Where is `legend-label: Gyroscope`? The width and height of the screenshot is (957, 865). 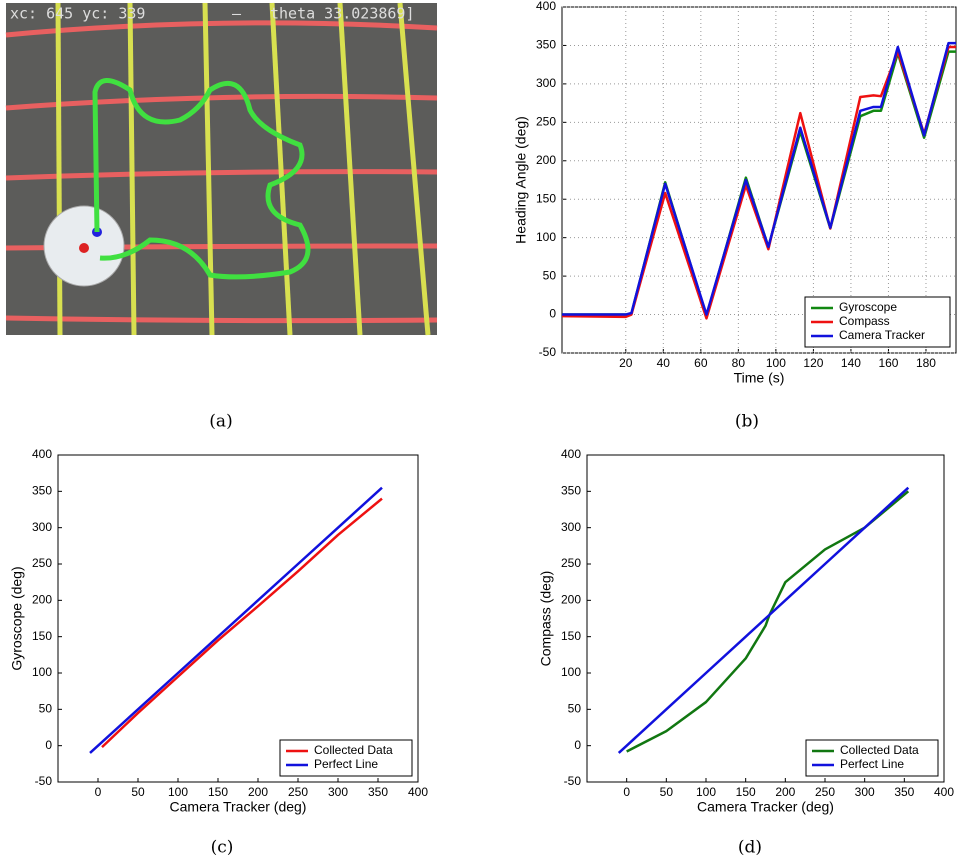 legend-label: Gyroscope is located at coordinates (868, 307).